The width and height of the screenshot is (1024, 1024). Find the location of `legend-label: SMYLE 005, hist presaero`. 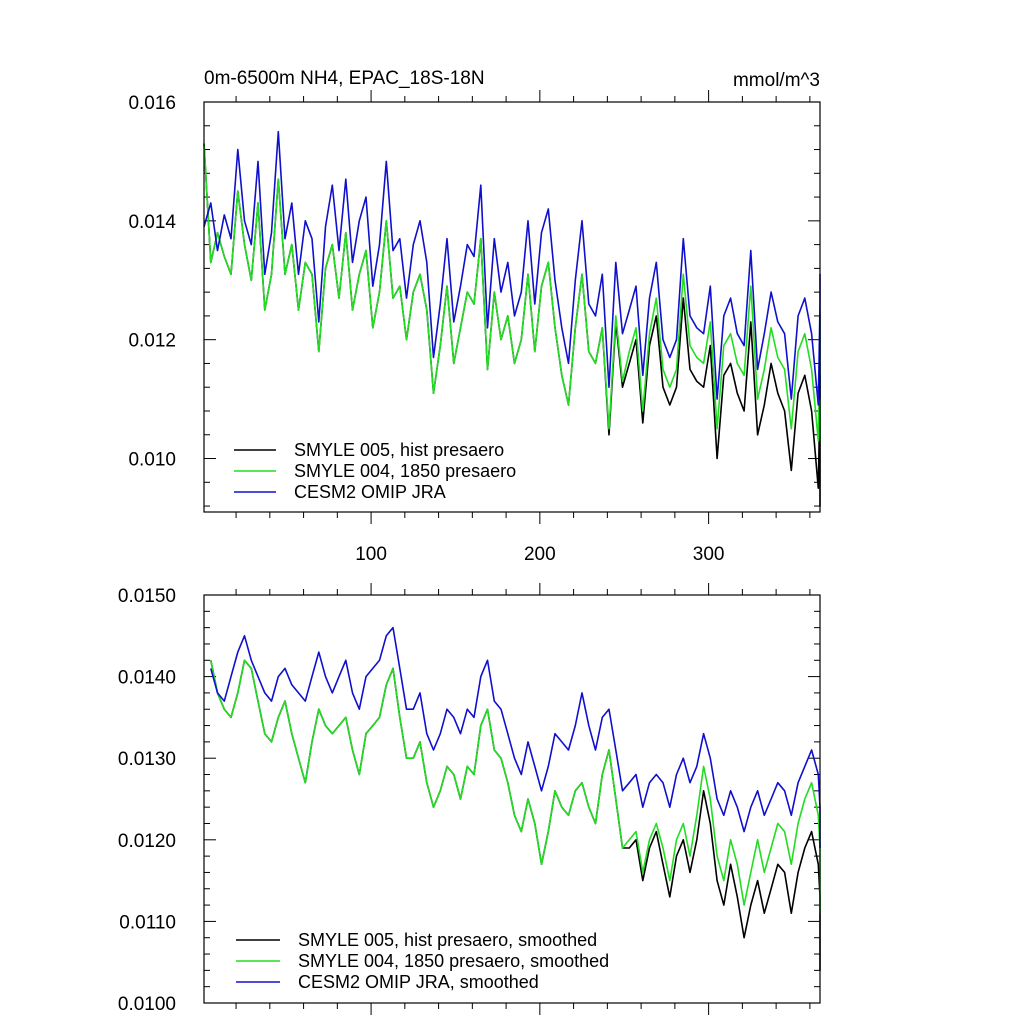

legend-label: SMYLE 005, hist presaero is located at coordinates (399, 450).